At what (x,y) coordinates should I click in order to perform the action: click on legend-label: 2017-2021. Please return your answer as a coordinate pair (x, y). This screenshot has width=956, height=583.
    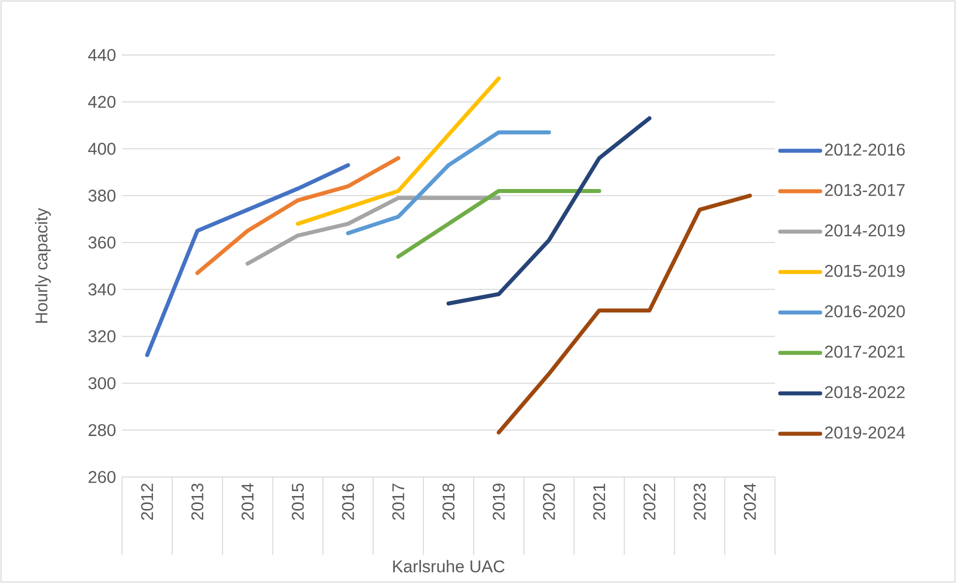
    Looking at the image, I should click on (865, 352).